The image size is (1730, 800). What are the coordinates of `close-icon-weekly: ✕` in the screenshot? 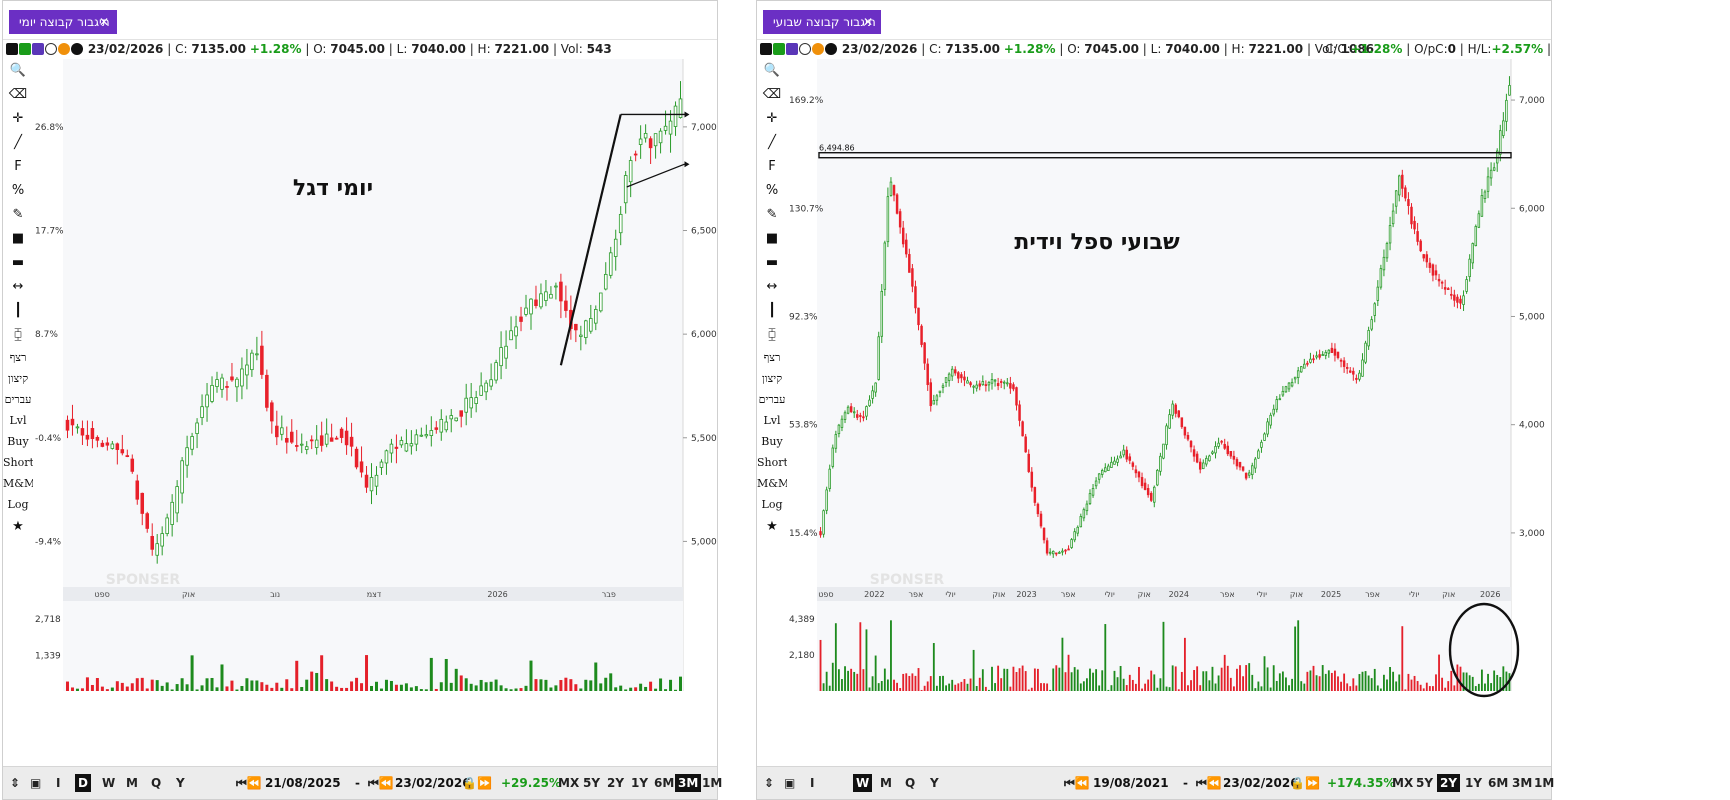 It's located at (867, 22).